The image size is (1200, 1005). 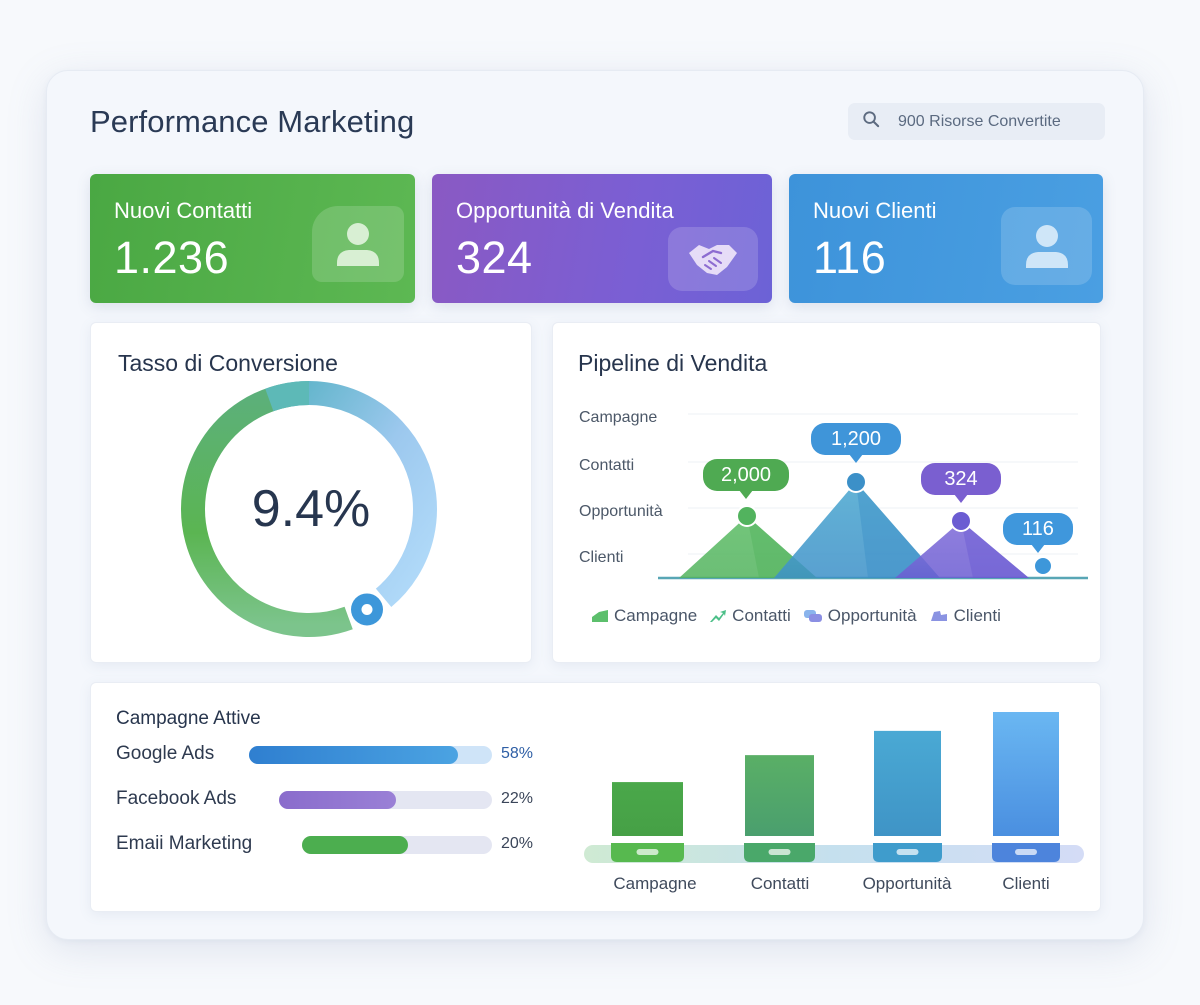 I want to click on campaign-percent: 20%, so click(x=517, y=843).